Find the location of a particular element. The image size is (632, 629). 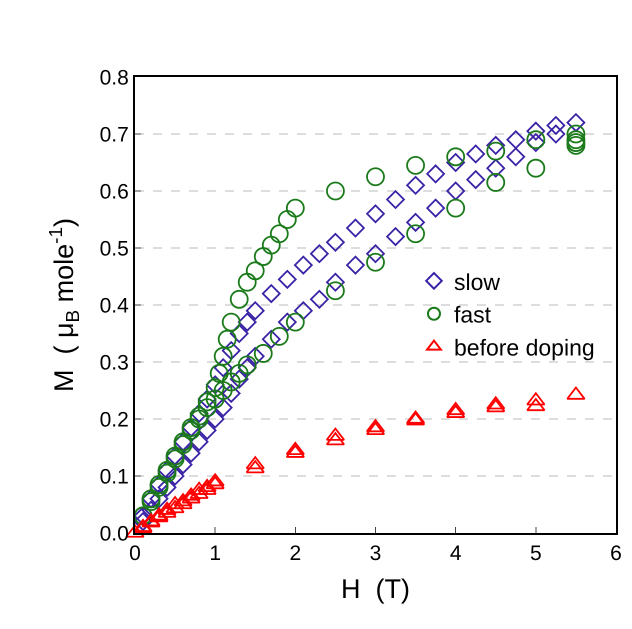

y-tick-label: 0.3 is located at coordinates (114, 362).